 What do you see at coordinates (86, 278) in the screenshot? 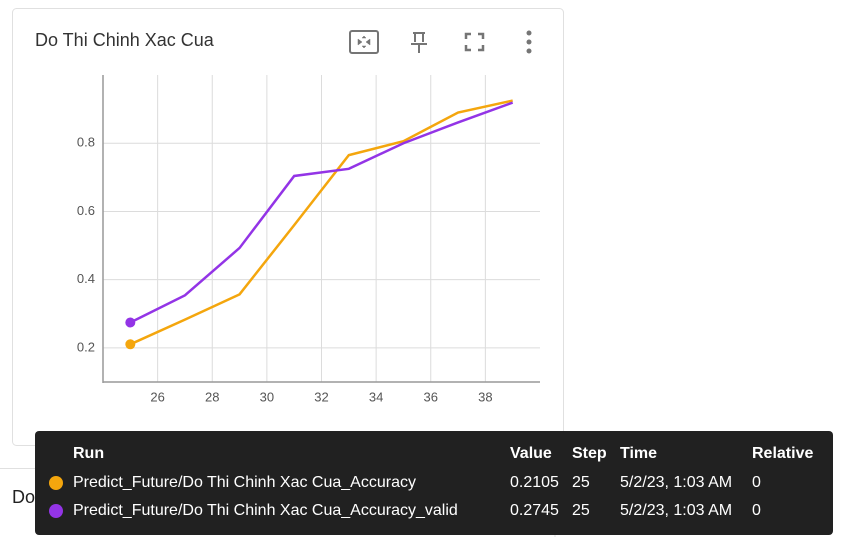
I see `y-tick-label: 0.4` at bounding box center [86, 278].